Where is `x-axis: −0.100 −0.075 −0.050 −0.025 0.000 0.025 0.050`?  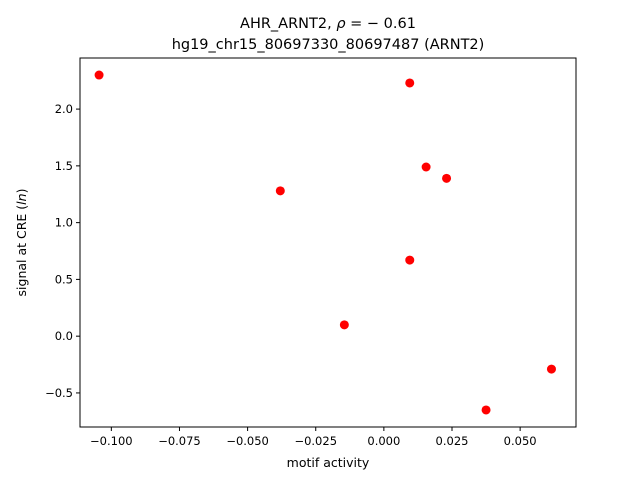
x-axis: −0.100 −0.075 −0.050 −0.025 0.000 0.025 0.050 is located at coordinates (313, 437).